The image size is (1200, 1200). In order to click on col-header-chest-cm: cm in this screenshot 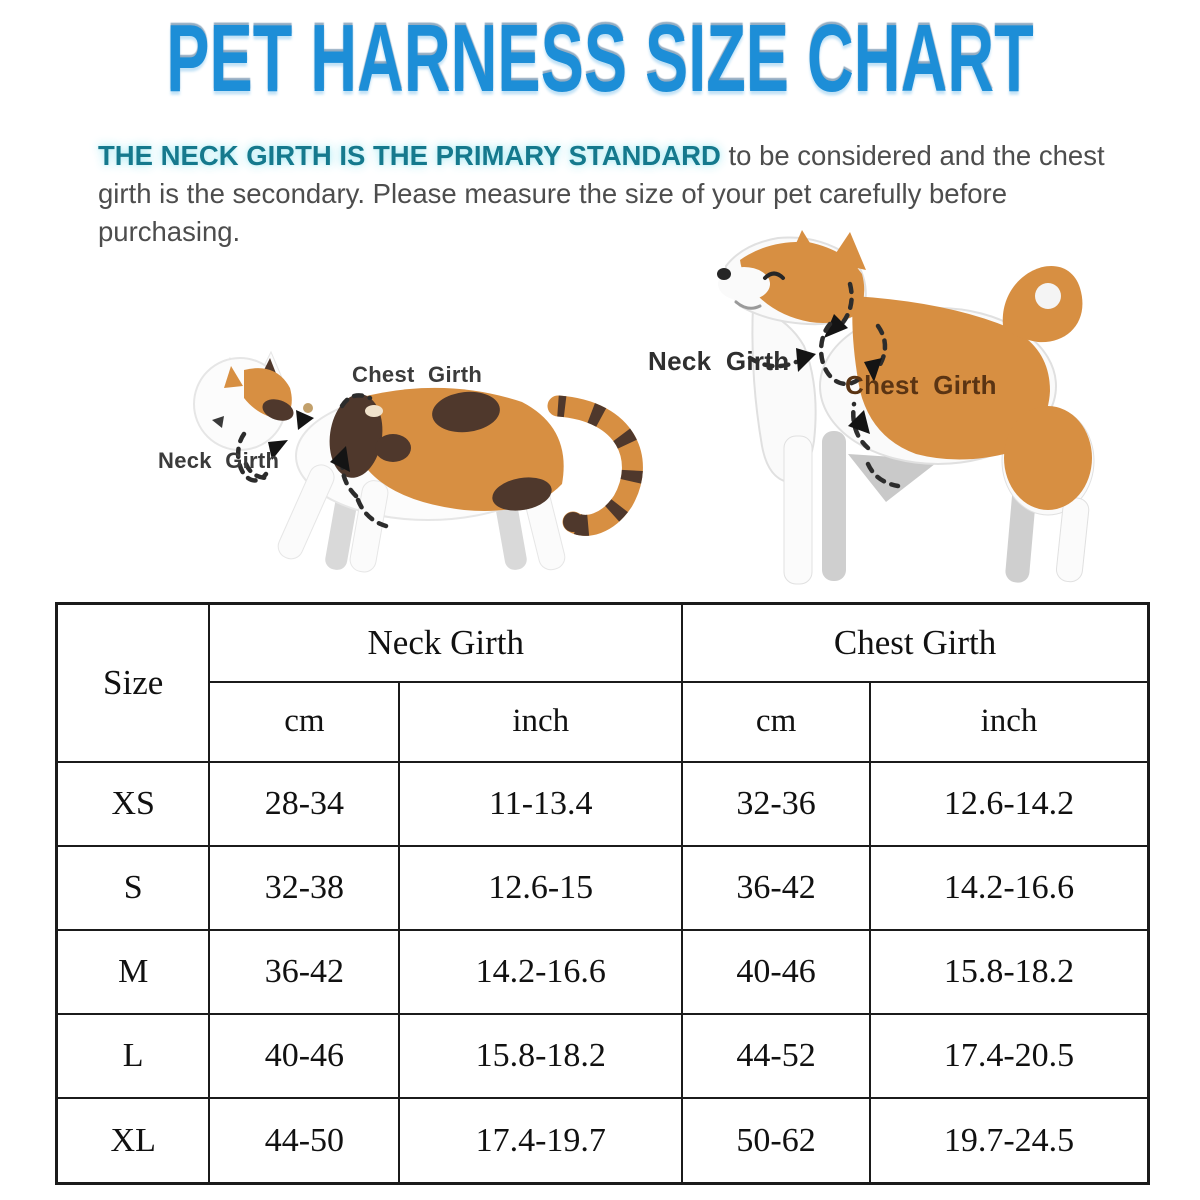, I will do `click(776, 721)`.